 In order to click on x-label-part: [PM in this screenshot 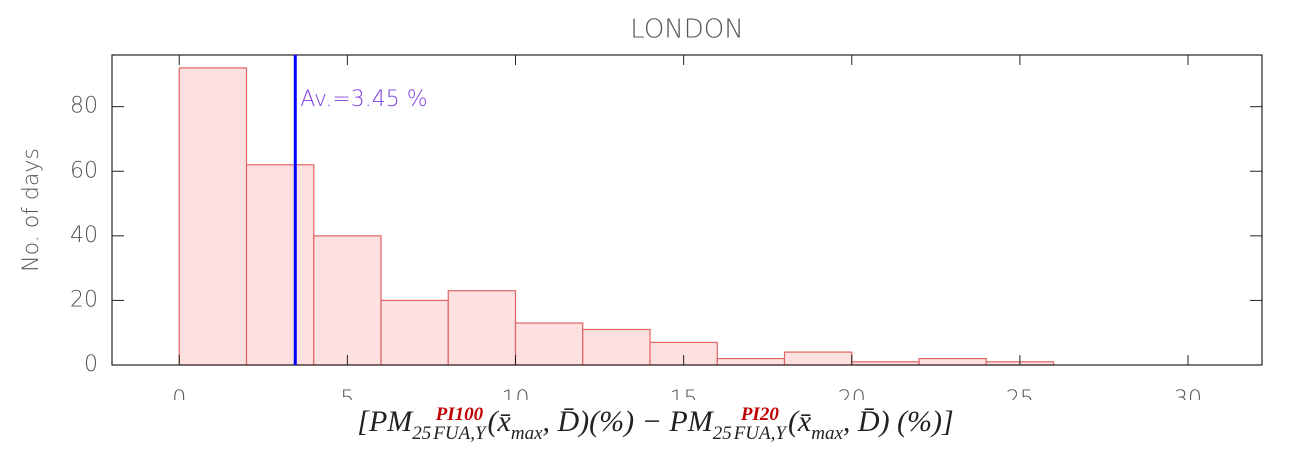, I will do `click(385, 421)`.